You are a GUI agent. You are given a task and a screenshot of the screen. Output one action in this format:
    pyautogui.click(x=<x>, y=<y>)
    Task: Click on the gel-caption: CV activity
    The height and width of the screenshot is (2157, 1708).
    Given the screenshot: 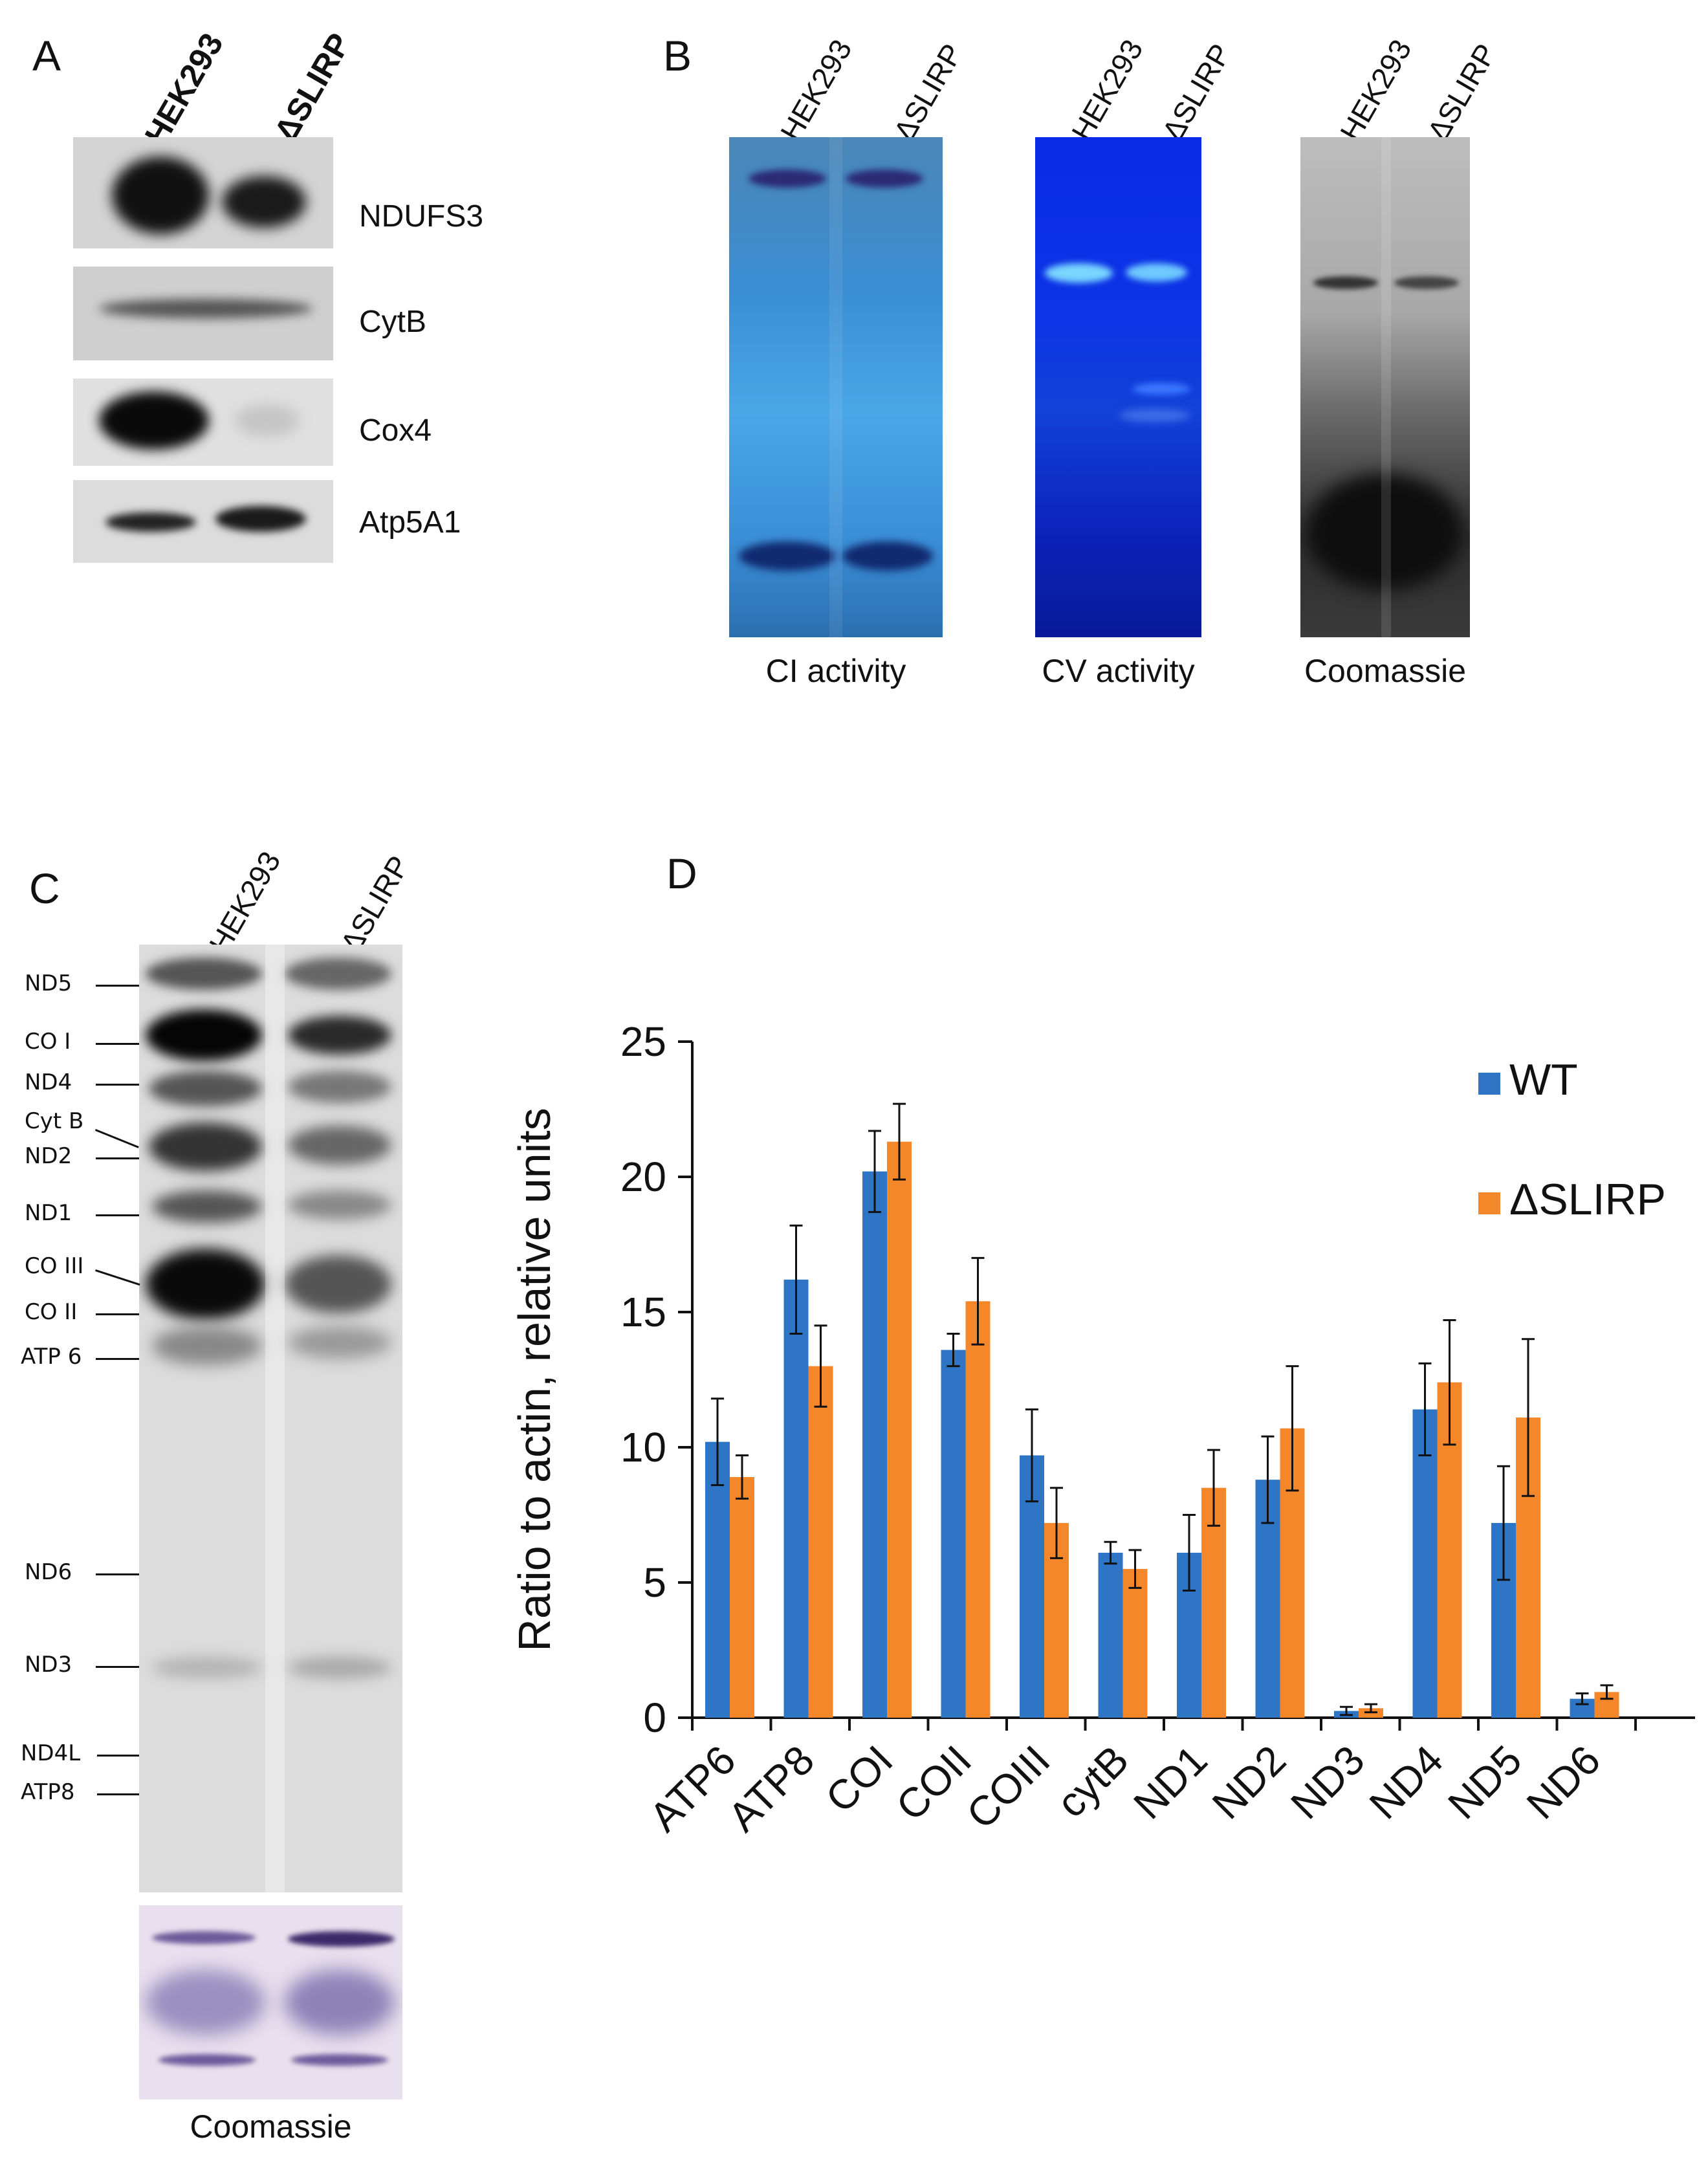 What is the action you would take?
    pyautogui.click(x=1118, y=671)
    